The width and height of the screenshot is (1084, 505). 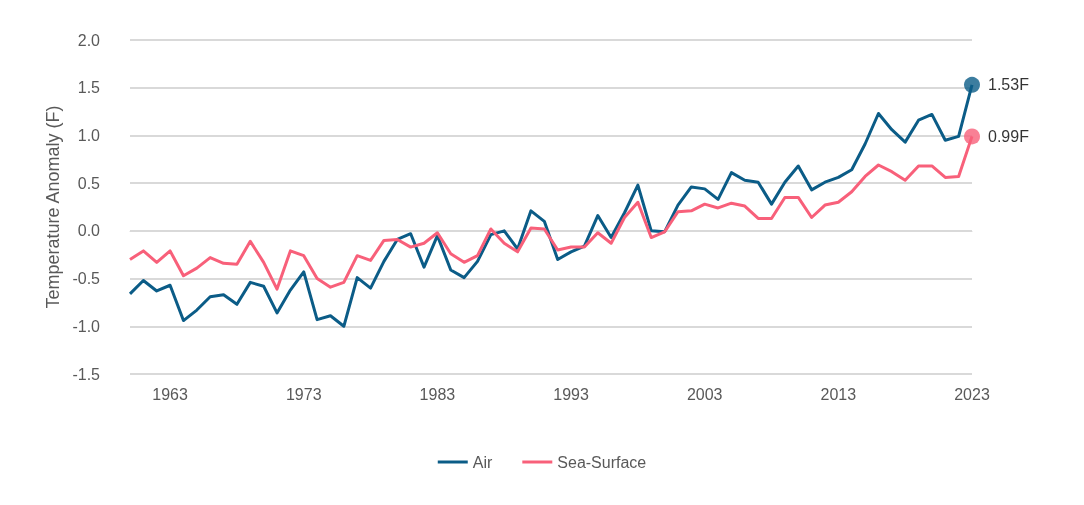 I want to click on legend-label: Sea-Surface, so click(x=602, y=462).